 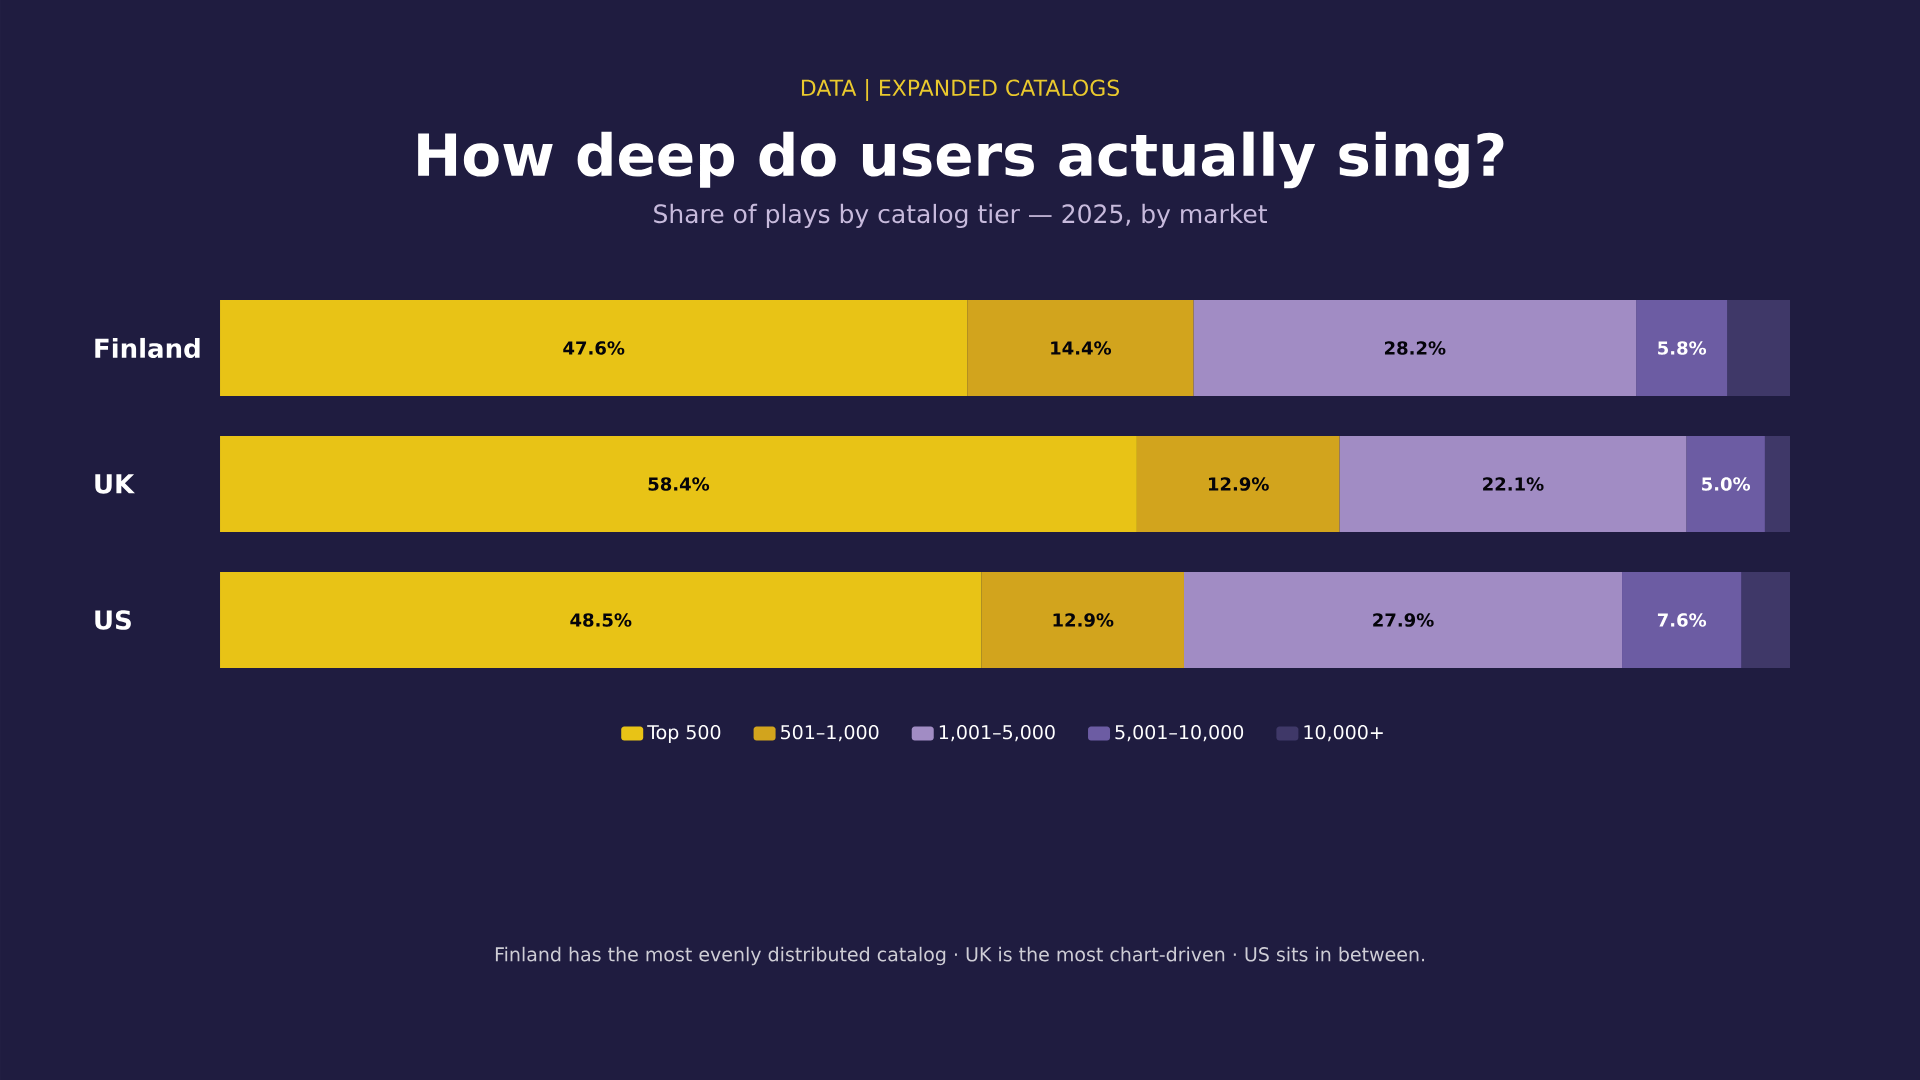 What do you see at coordinates (113, 620) in the screenshot?
I see `y-tick-label: US` at bounding box center [113, 620].